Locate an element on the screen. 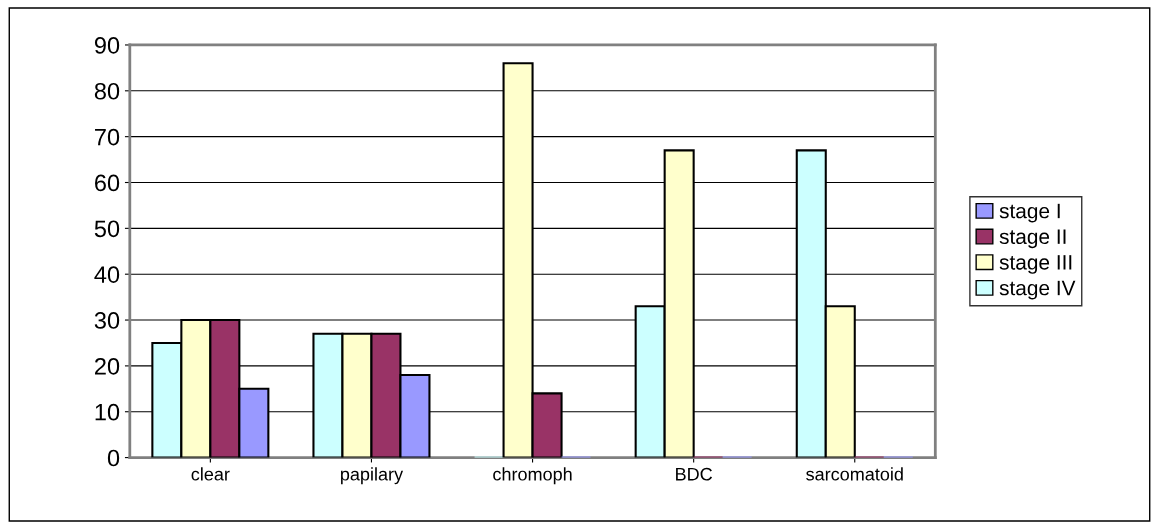  legend-label: stage II is located at coordinates (1032, 239).